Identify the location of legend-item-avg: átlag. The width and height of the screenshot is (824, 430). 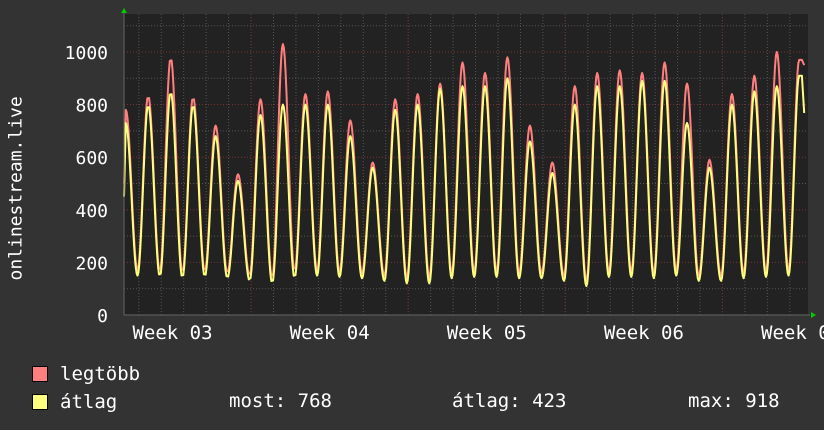
(74, 402).